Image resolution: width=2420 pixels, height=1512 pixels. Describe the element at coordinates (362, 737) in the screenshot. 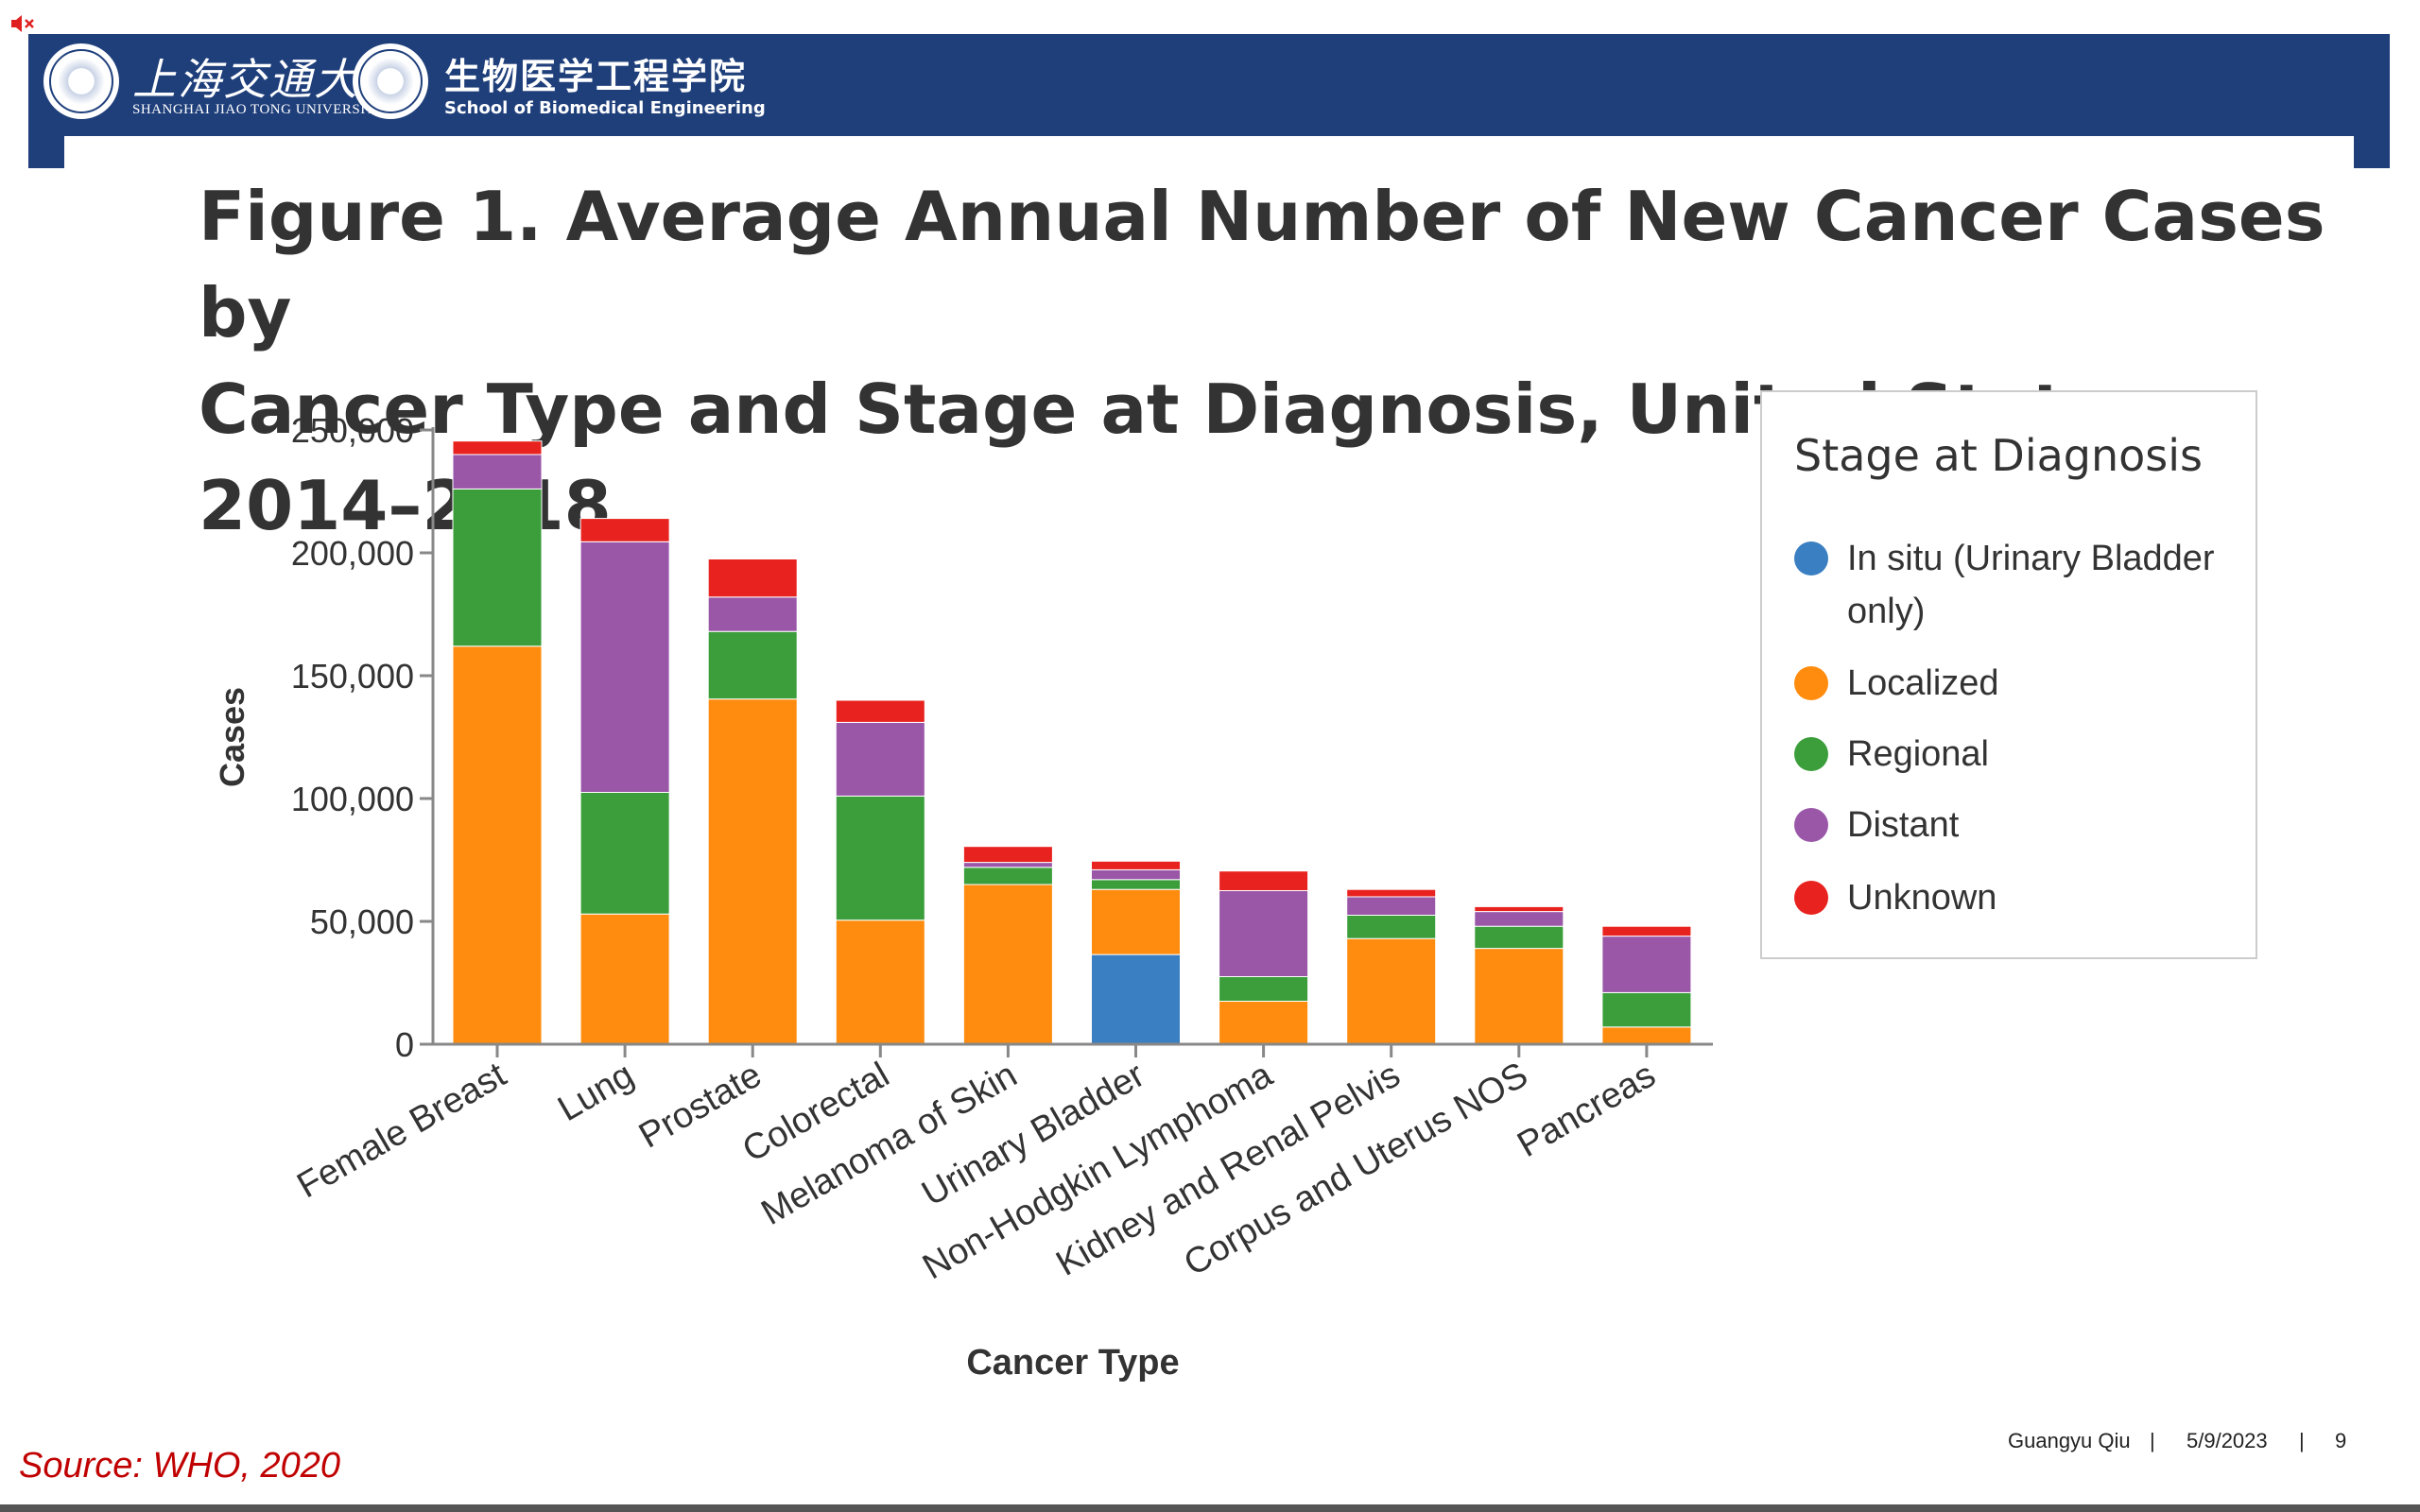

I see `y-axis: 0 50,000 100,000 150,000 200,000 250,000` at that location.